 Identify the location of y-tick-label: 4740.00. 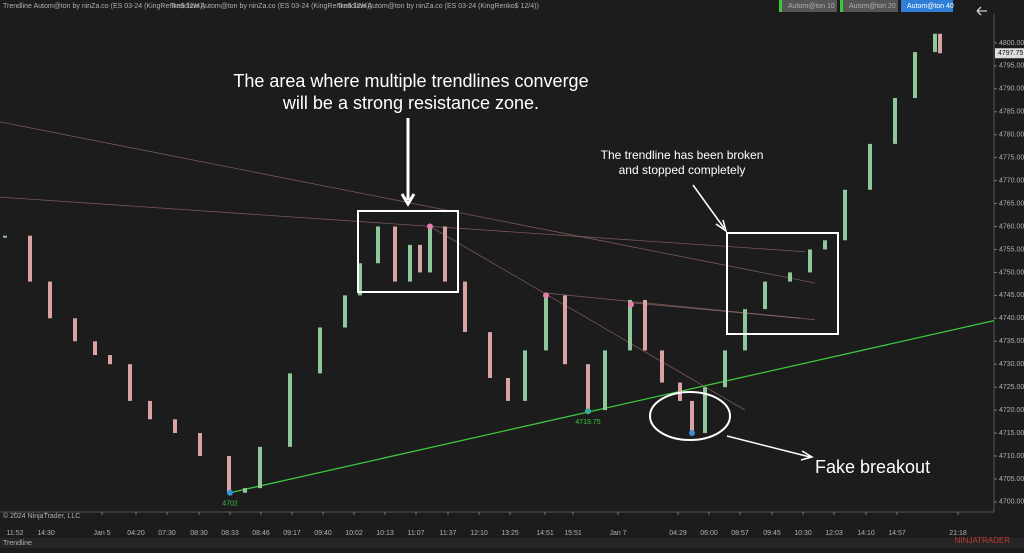
(1011, 318).